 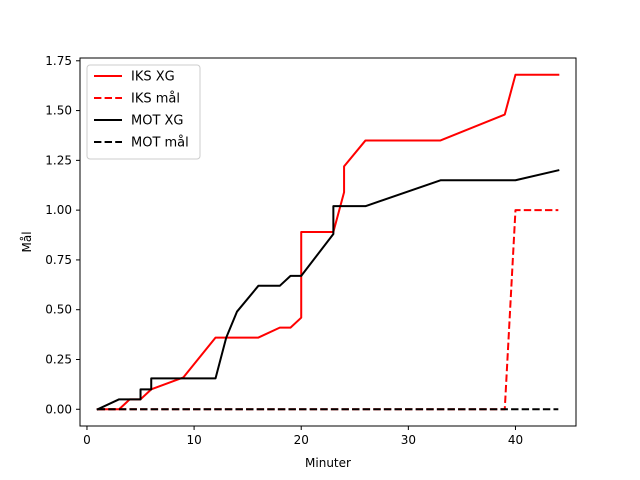 I want to click on legend-label: MOT XG, so click(x=157, y=121).